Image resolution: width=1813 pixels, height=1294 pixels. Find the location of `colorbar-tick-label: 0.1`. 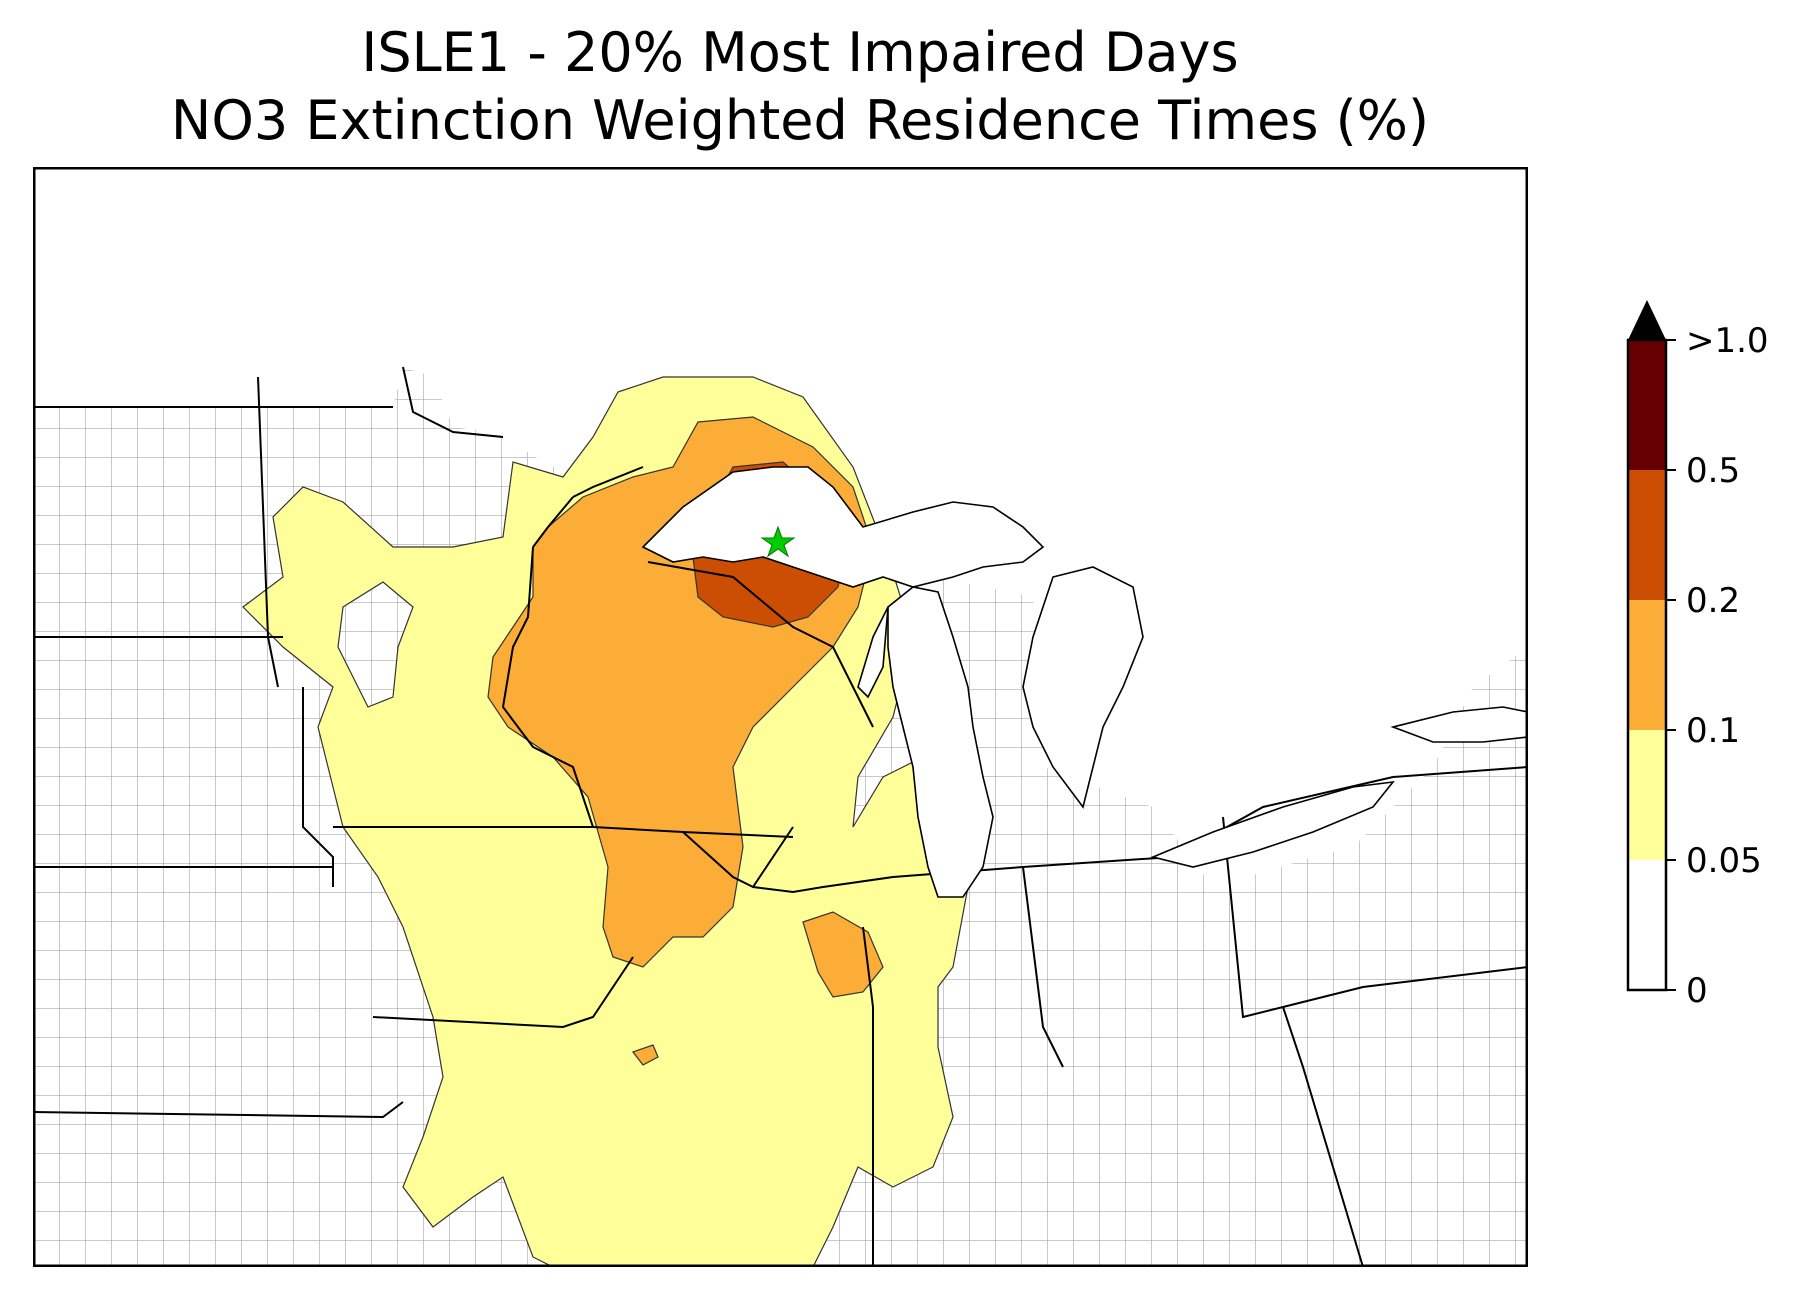

colorbar-tick-label: 0.1 is located at coordinates (1713, 731).